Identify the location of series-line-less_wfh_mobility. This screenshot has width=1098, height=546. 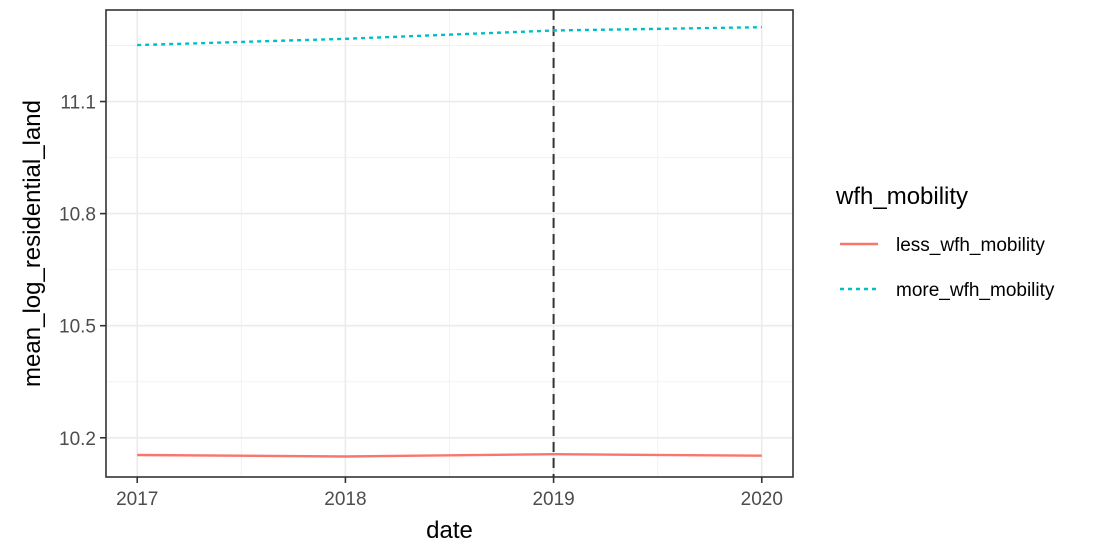
(449, 455).